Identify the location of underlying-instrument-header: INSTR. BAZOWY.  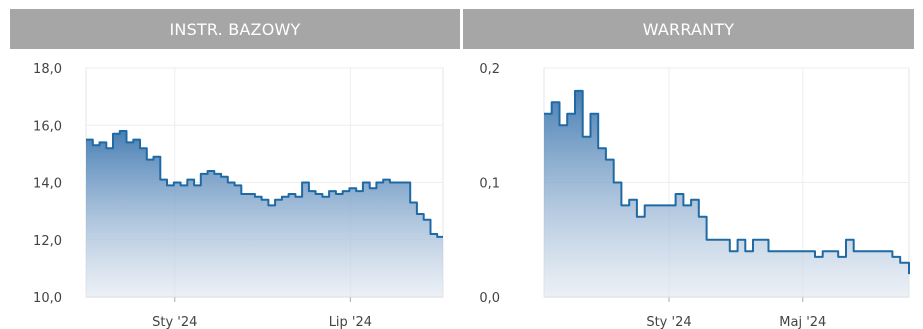
(235, 29).